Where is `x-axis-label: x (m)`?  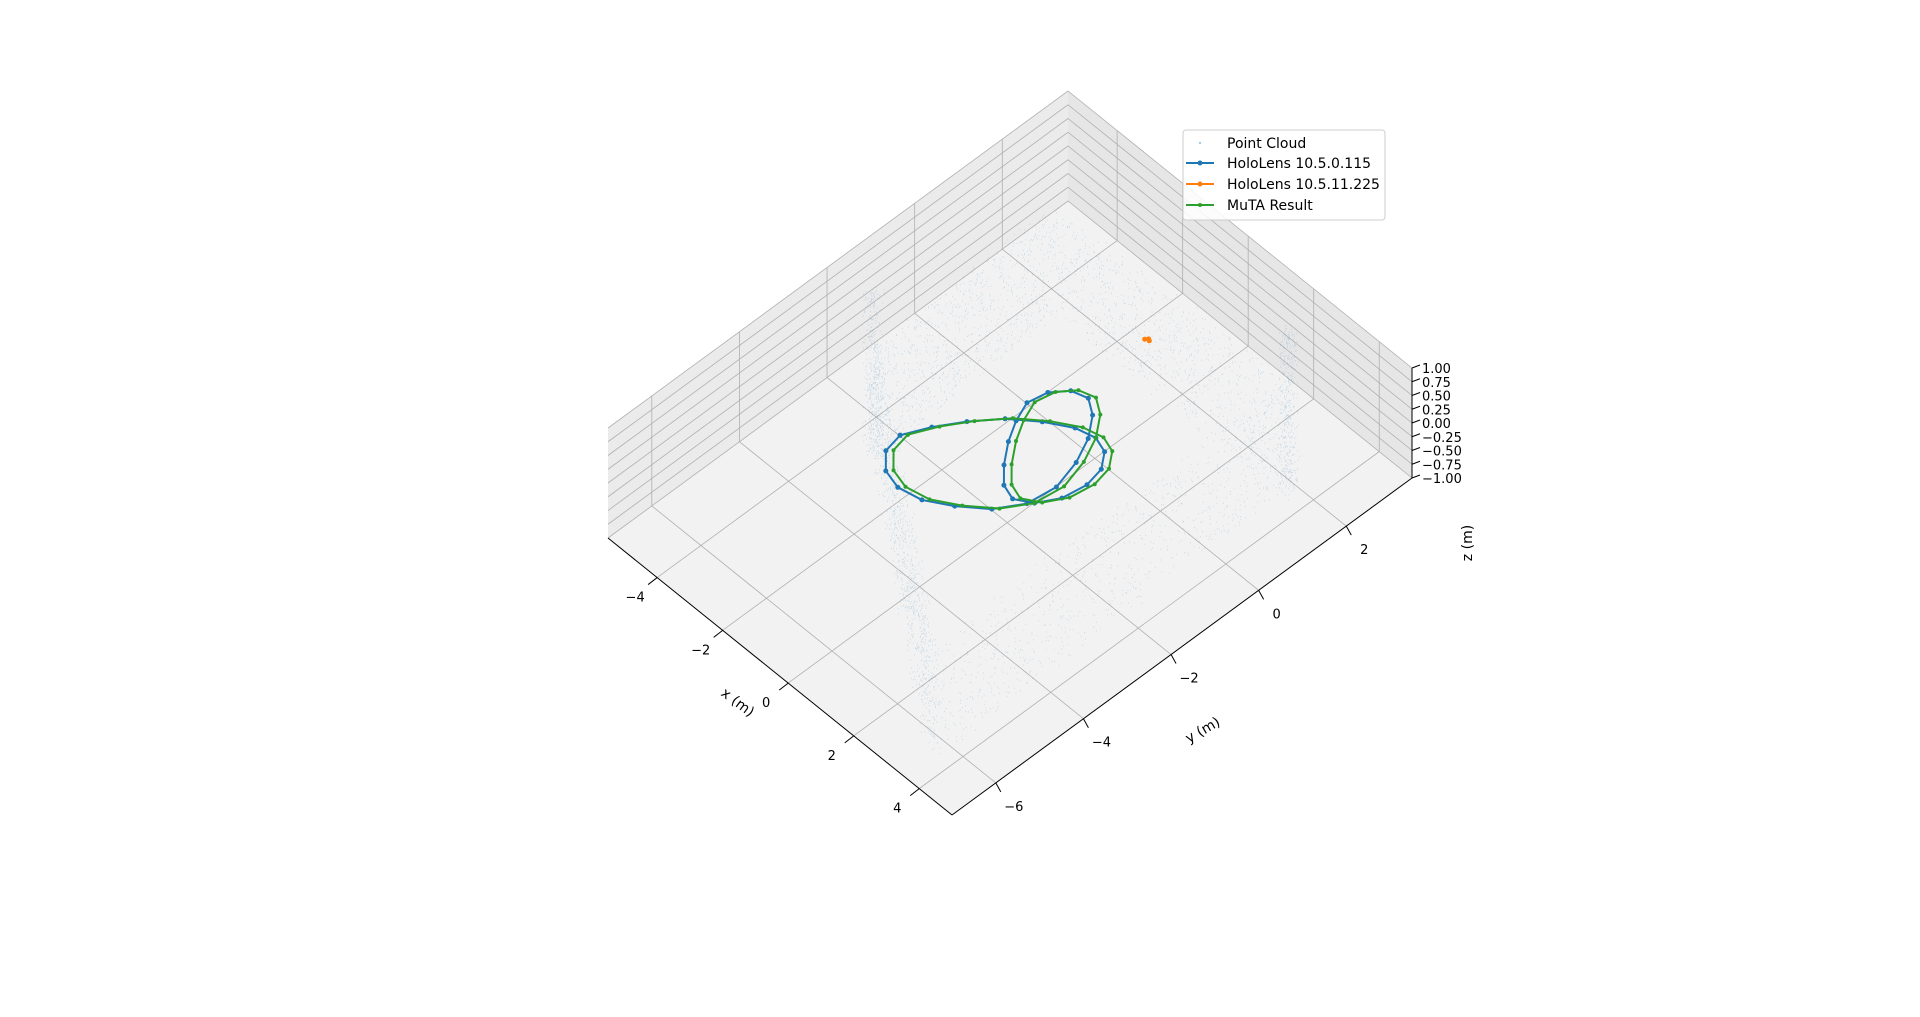 x-axis-label: x (m) is located at coordinates (737, 702).